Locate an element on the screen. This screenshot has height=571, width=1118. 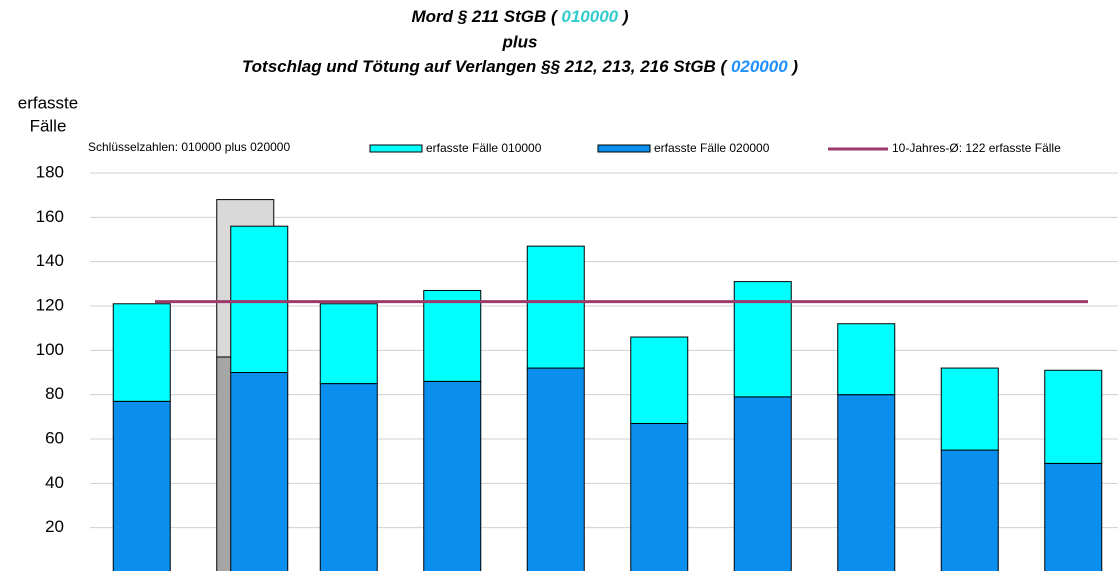
title-part: Mord § 211 StGB ( is located at coordinates (486, 16).